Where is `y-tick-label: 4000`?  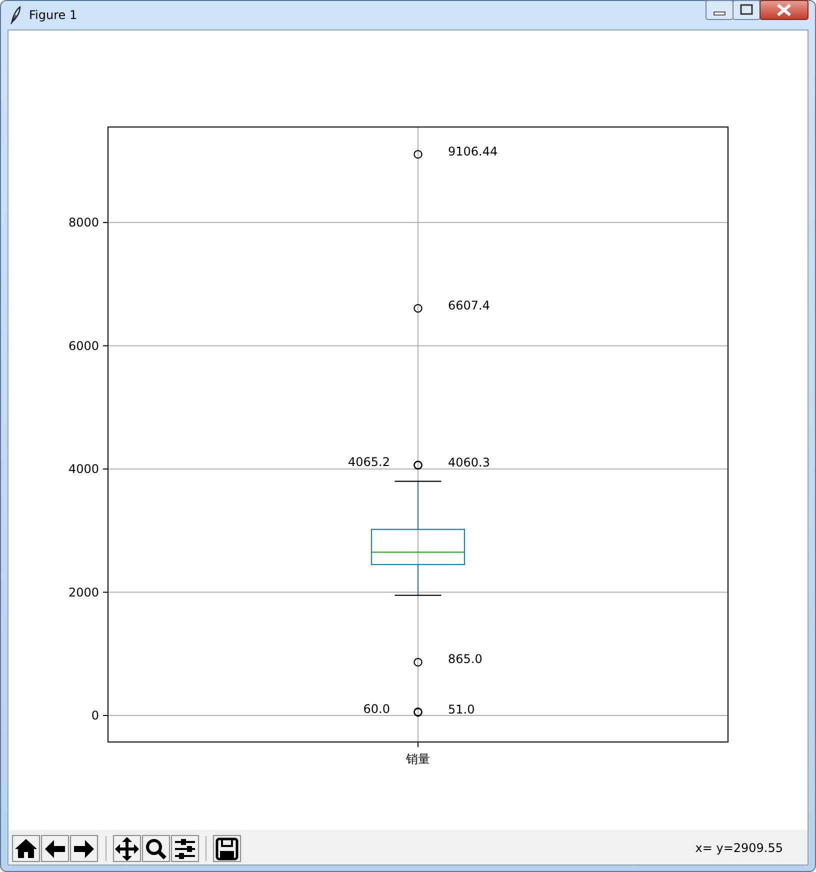
y-tick-label: 4000 is located at coordinates (83, 469).